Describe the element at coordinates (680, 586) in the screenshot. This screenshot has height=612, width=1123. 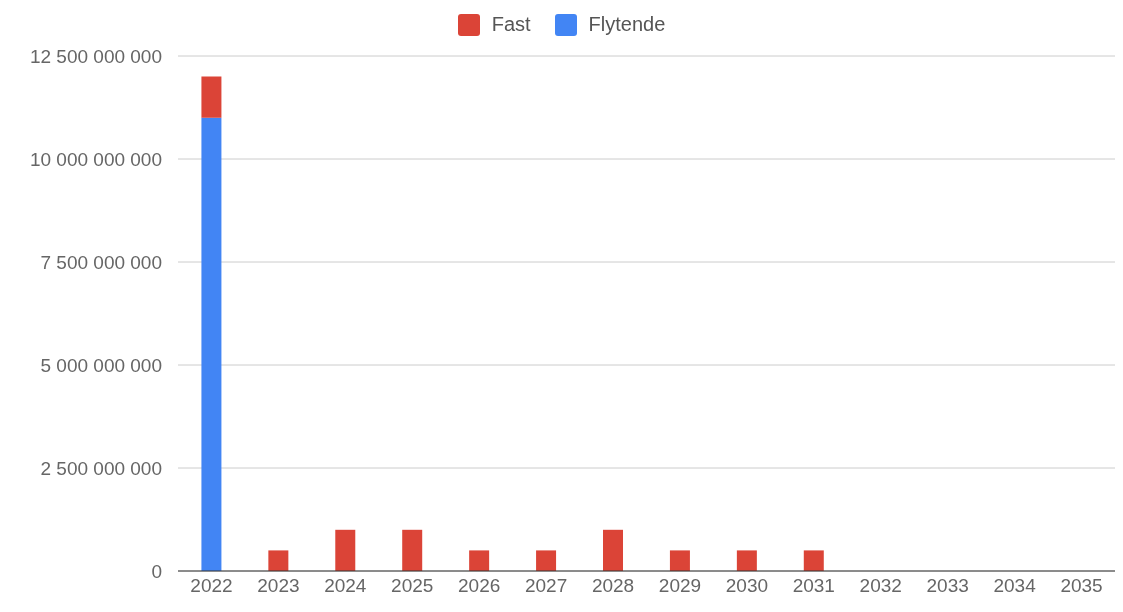
I see `x-tick-label: 2029` at that location.